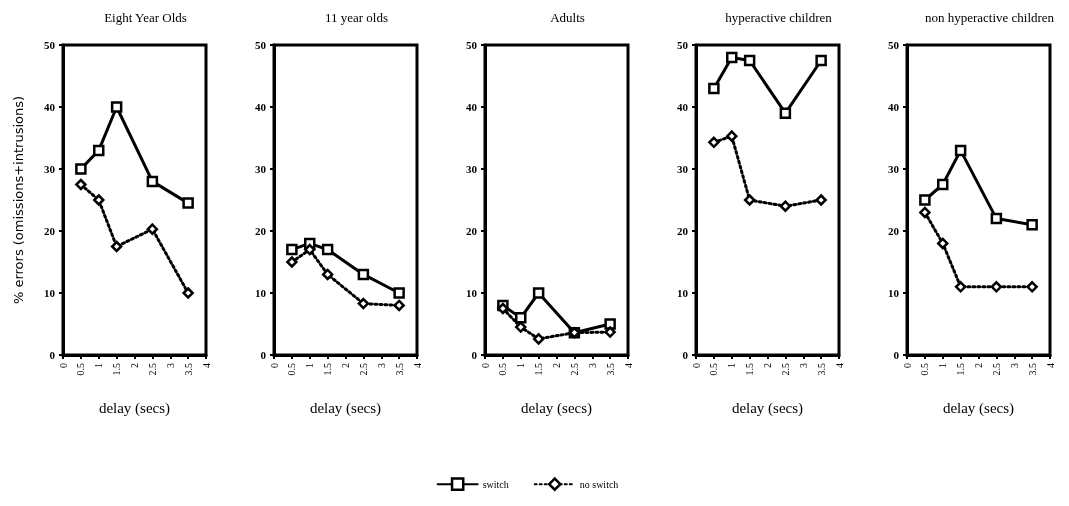 The height and width of the screenshot is (506, 1069). Describe the element at coordinates (356, 17) in the screenshot. I see `chart-title: 11 year olds` at that location.